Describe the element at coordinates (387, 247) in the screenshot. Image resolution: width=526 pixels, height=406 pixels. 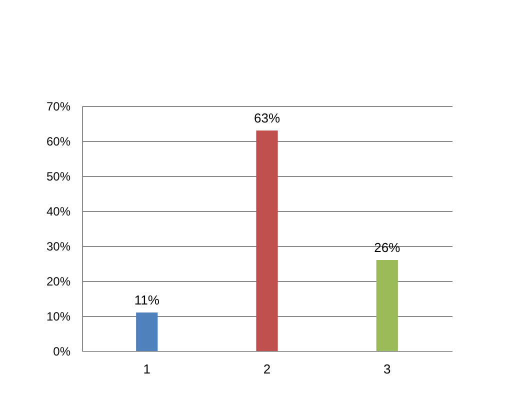
I see `data-label: 26%` at that location.